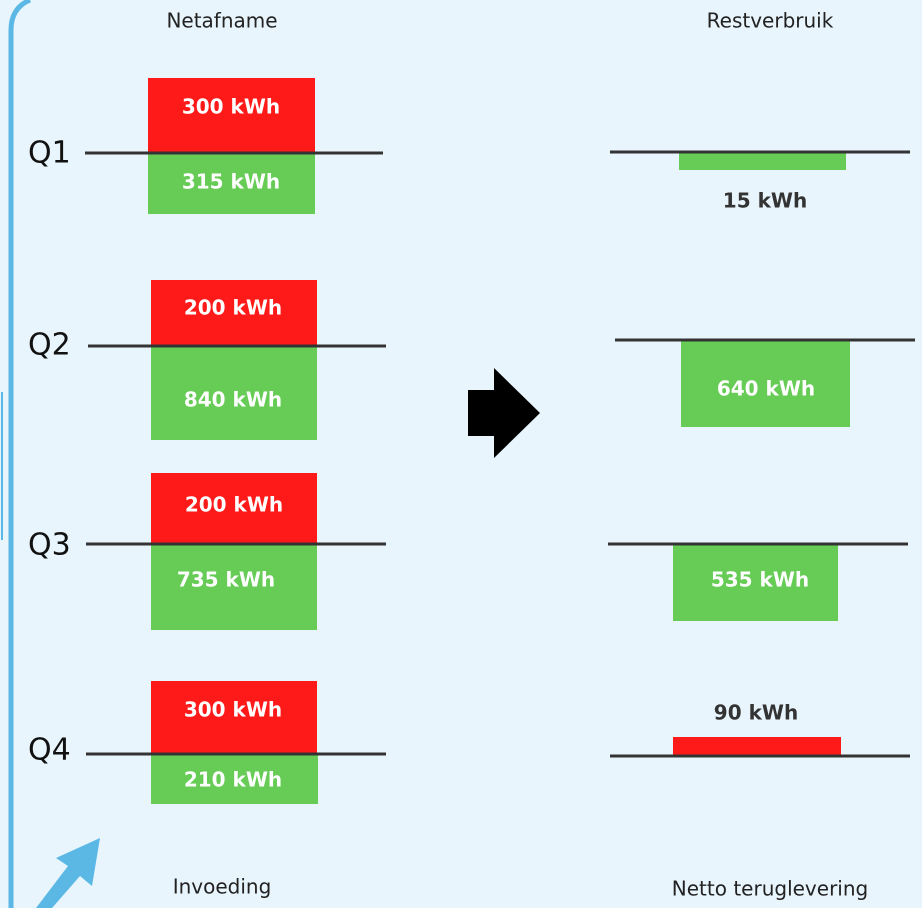 This screenshot has width=922, height=908. I want to click on invoeding-label: 315 kWh, so click(231, 182).